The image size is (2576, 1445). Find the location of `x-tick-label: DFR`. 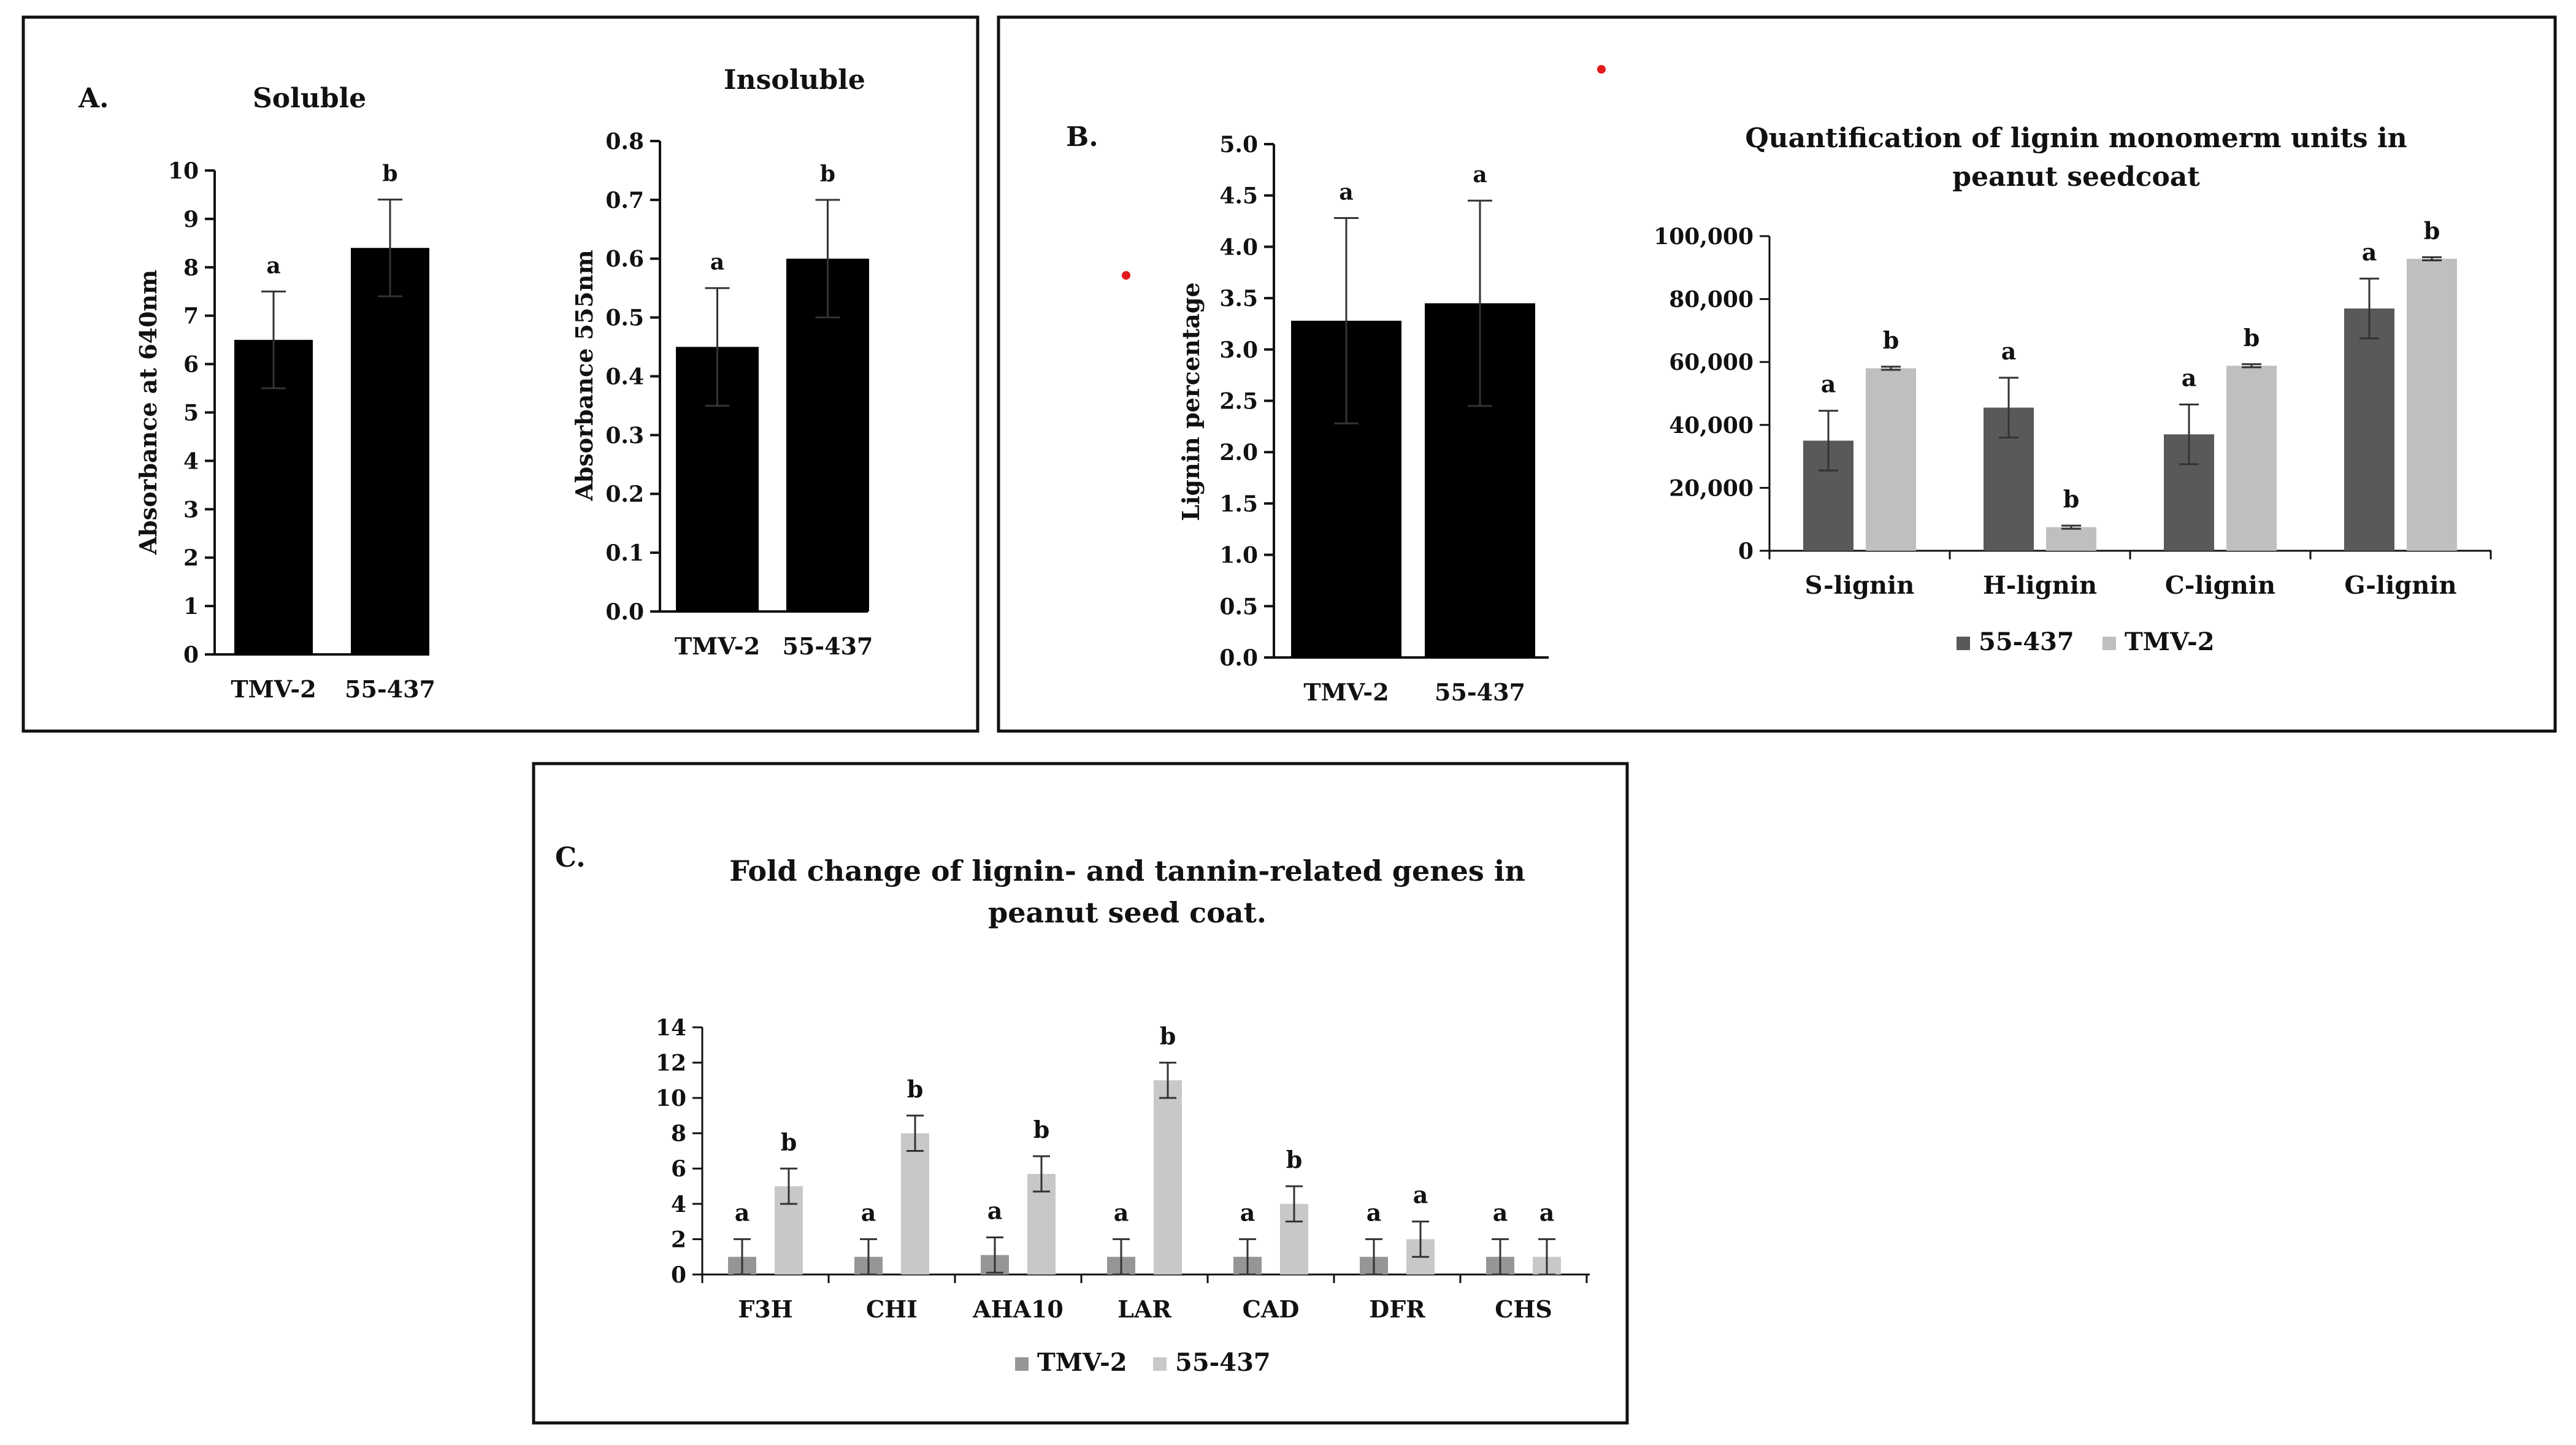

x-tick-label: DFR is located at coordinates (1397, 1309).